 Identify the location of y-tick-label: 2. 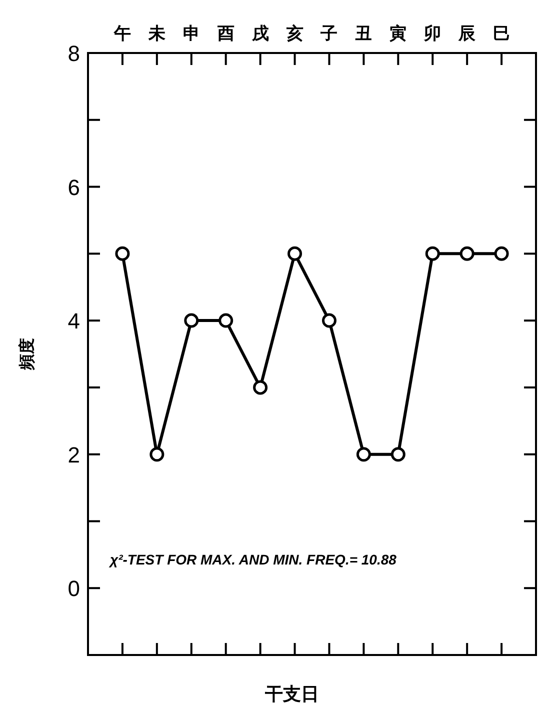
(74, 455).